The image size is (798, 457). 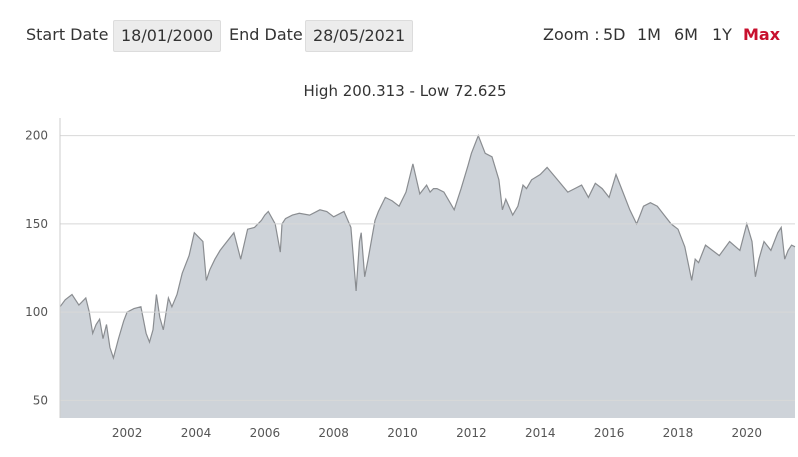 I want to click on x-tick-label: 2014, so click(x=540, y=433).